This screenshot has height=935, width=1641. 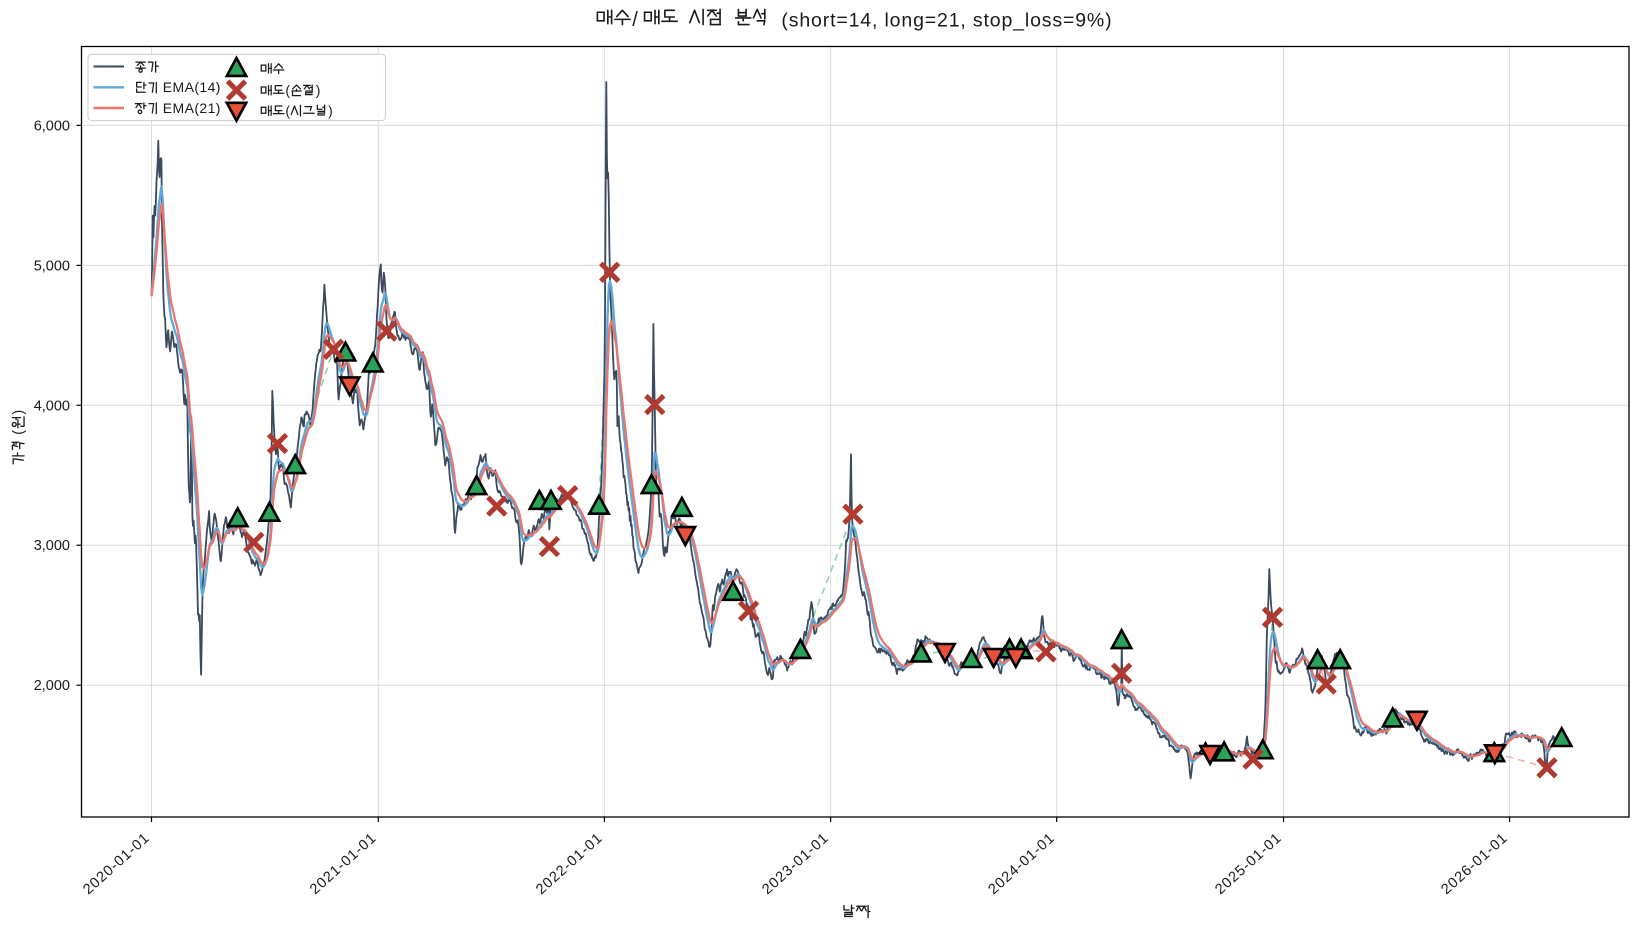 What do you see at coordinates (52, 126) in the screenshot?
I see `svg-text: 6,000` at bounding box center [52, 126].